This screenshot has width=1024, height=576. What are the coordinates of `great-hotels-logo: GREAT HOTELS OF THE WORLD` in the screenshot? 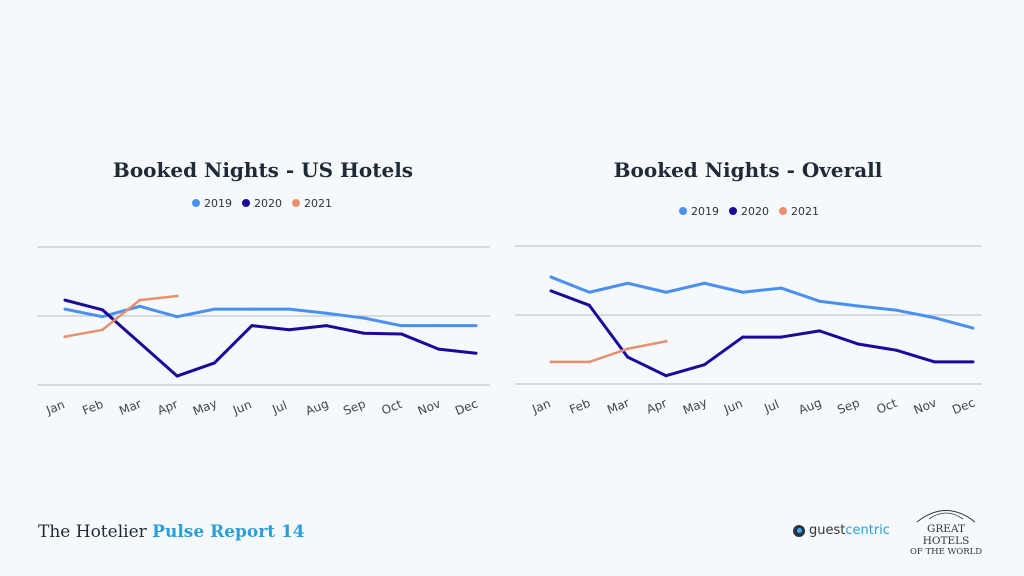 It's located at (946, 531).